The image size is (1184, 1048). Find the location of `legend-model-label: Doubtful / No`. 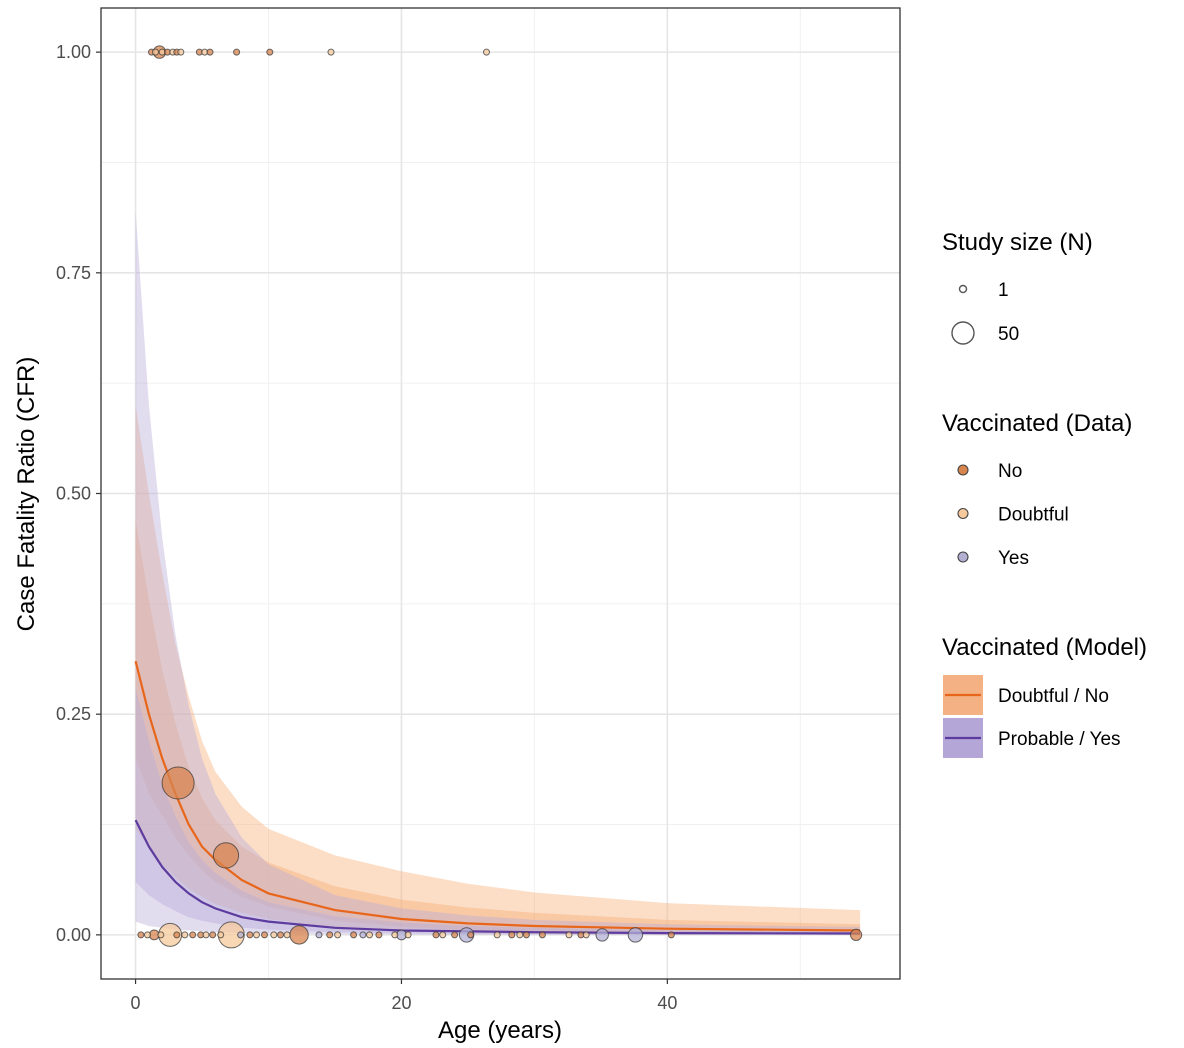

legend-model-label: Doubtful / No is located at coordinates (1053, 696).